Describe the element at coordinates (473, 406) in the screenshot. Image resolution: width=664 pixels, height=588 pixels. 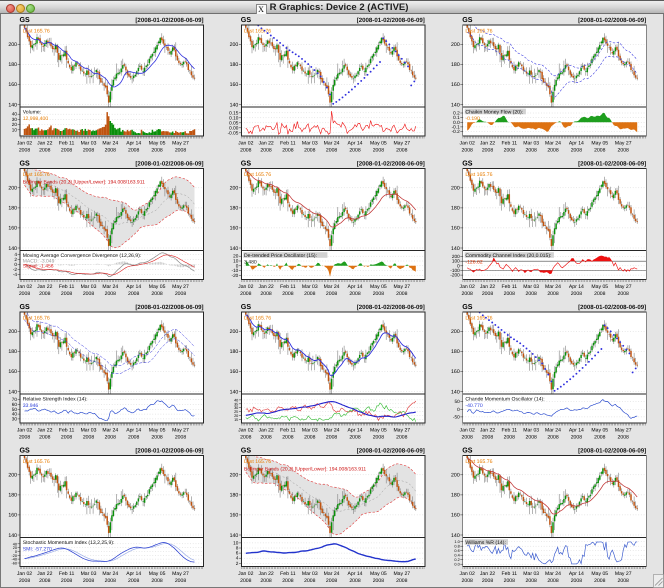
I see `svg-text: -40.770` at that location.